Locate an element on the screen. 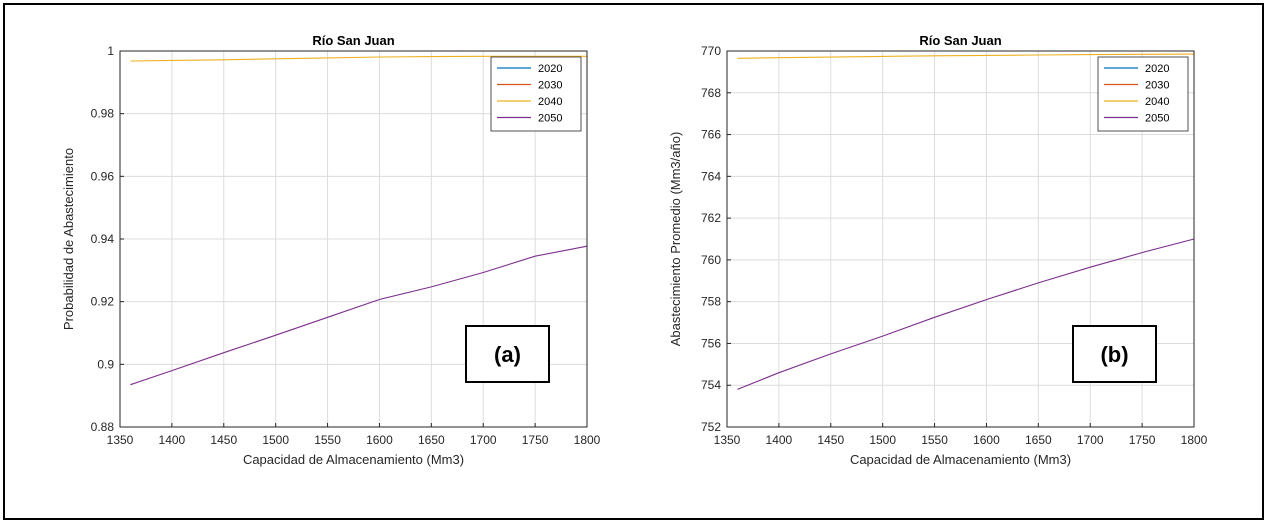 The height and width of the screenshot is (528, 1271). y-tick-label: 754 is located at coordinates (711, 385).